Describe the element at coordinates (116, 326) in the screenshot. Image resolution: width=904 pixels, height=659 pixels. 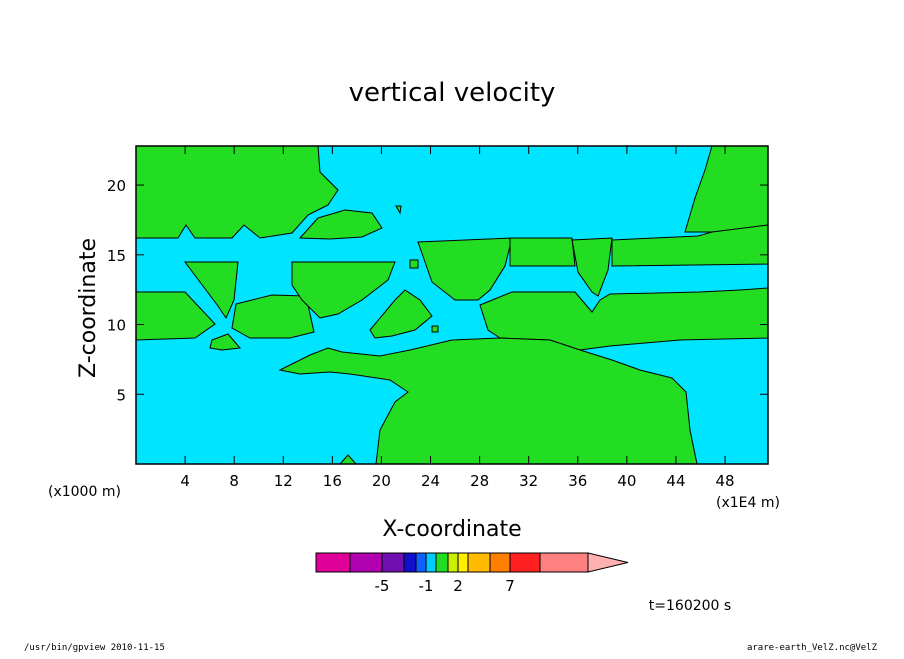
I see `y-tick-label: 10` at that location.